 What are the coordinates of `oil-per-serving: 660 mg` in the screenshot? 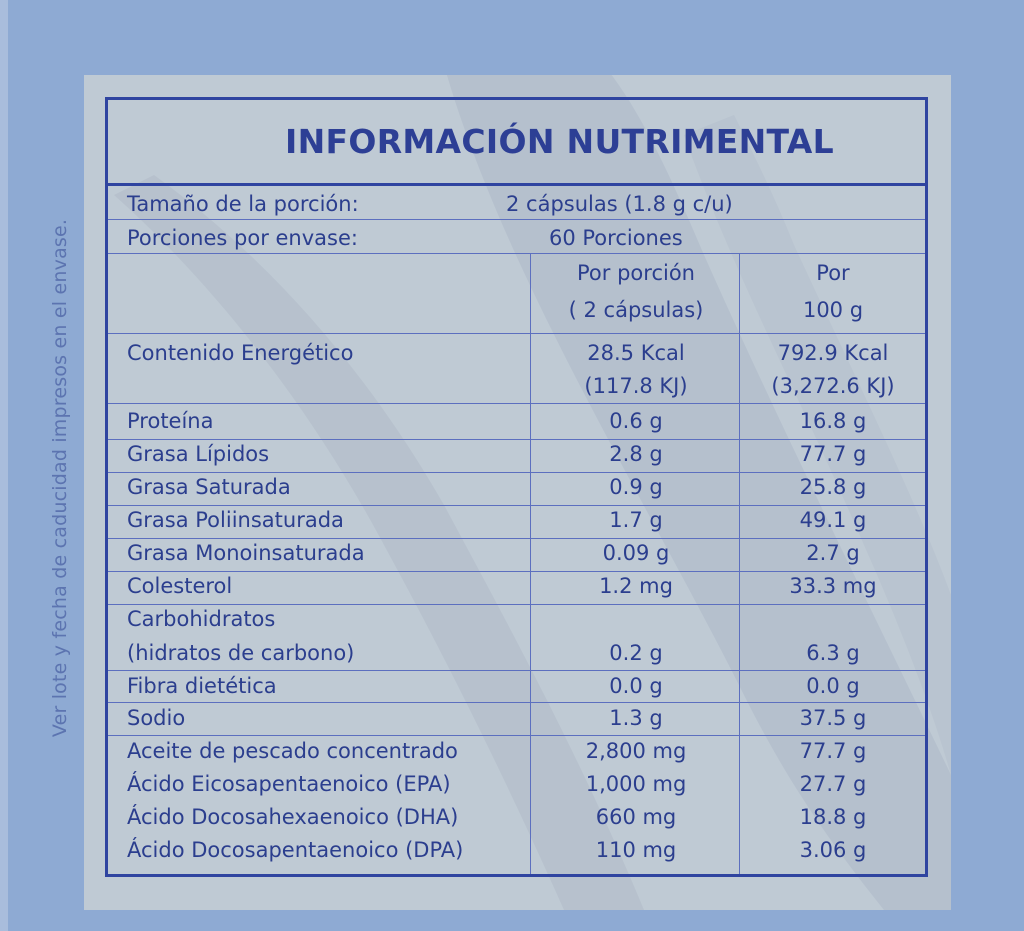 It's located at (636, 817).